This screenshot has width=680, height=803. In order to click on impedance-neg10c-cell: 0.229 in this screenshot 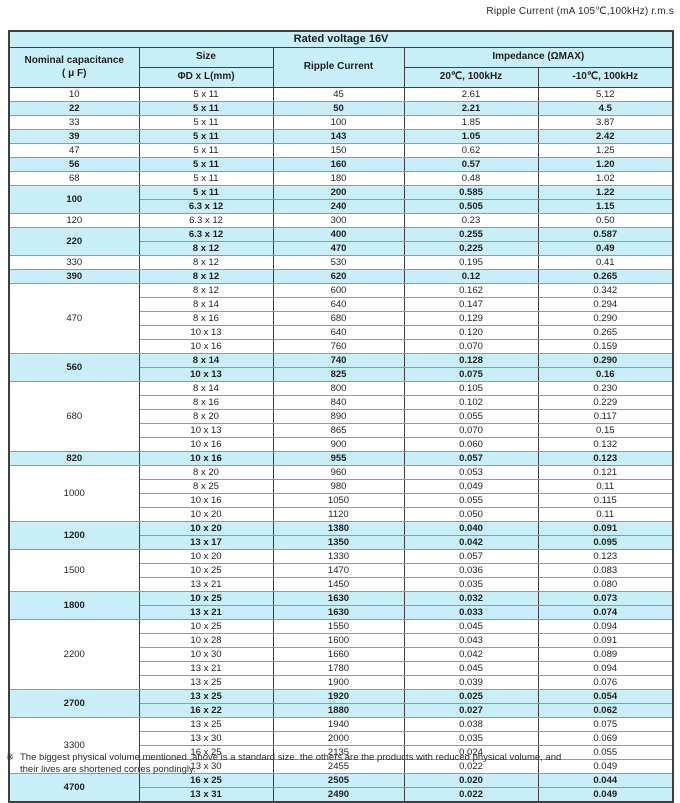, I will do `click(605, 402)`.